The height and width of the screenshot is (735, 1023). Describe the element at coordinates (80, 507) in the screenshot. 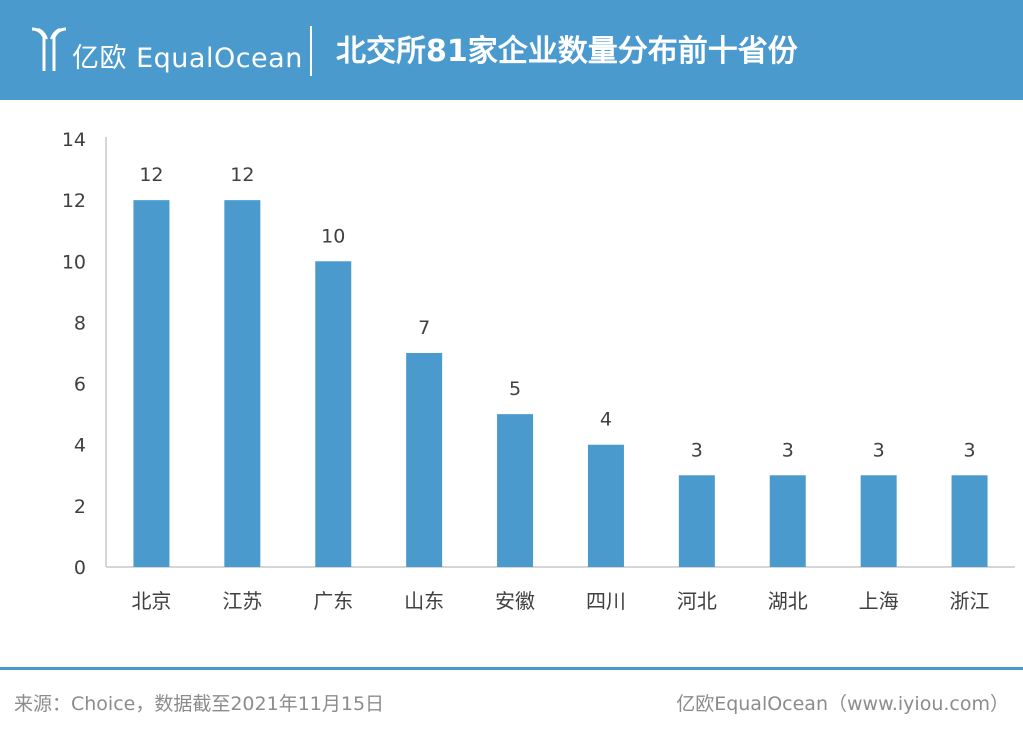

I see `y-tick-label: 2` at that location.